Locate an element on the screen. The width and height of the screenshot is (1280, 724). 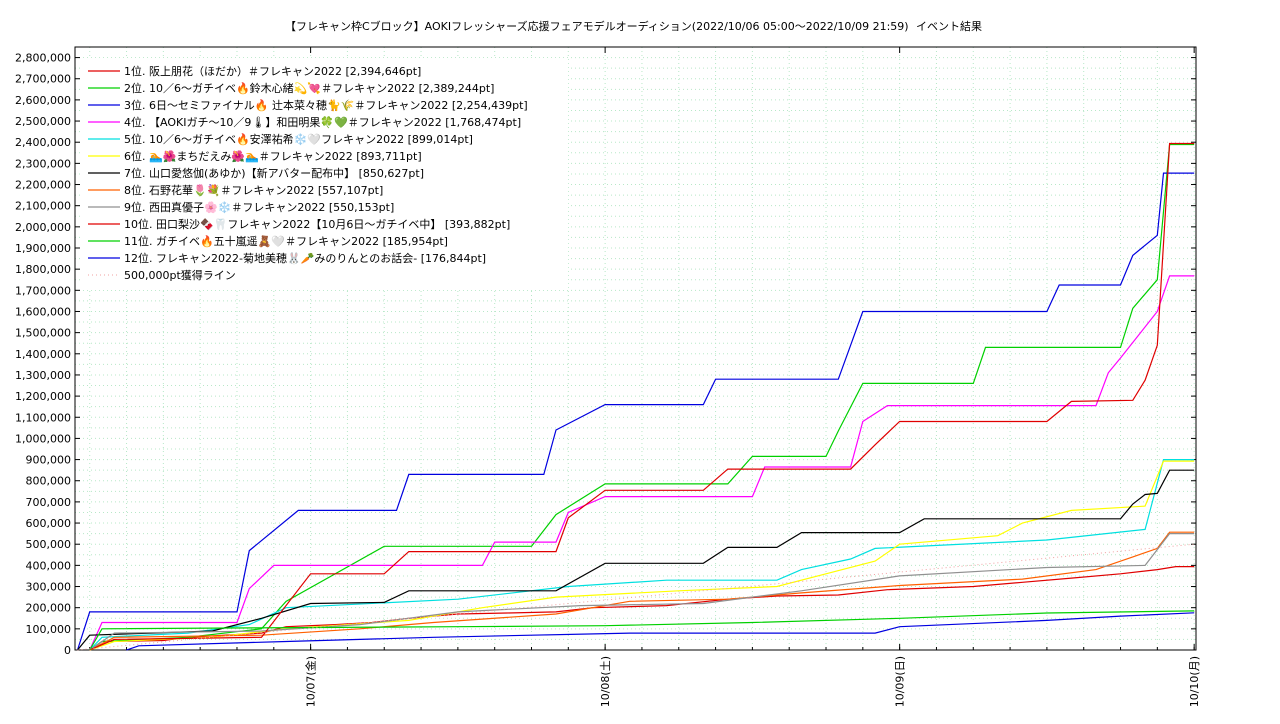
y-tick-label: 300,000 is located at coordinates (49, 587).